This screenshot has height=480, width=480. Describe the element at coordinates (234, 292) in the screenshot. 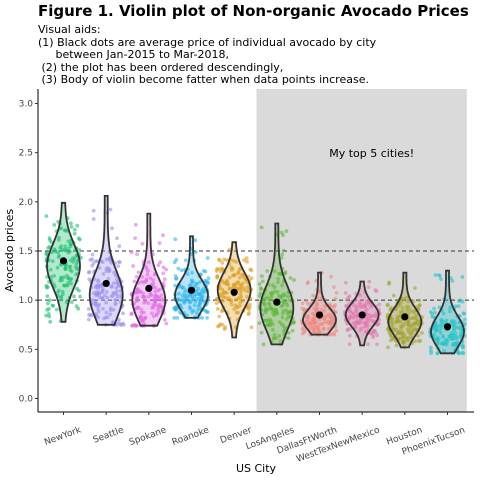

I see `mean-dot` at that location.